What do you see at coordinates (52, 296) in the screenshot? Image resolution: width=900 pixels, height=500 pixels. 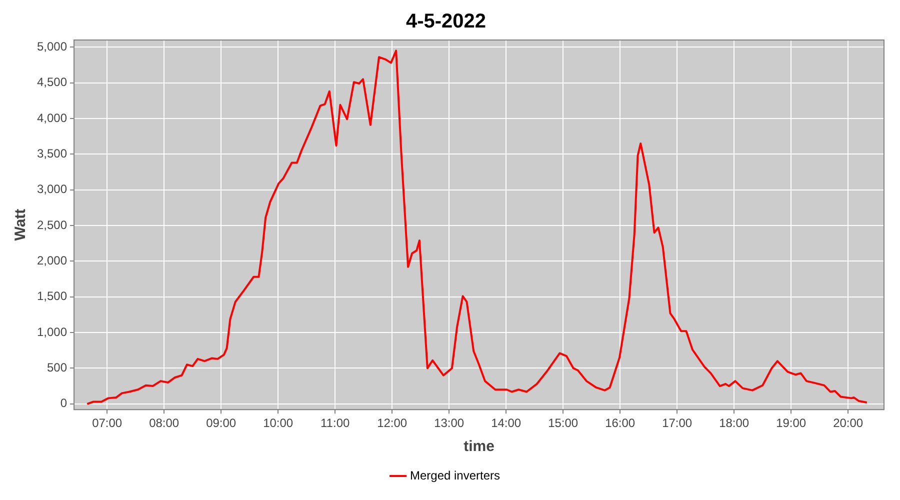 I see `y-tick-label: 1,500` at bounding box center [52, 296].